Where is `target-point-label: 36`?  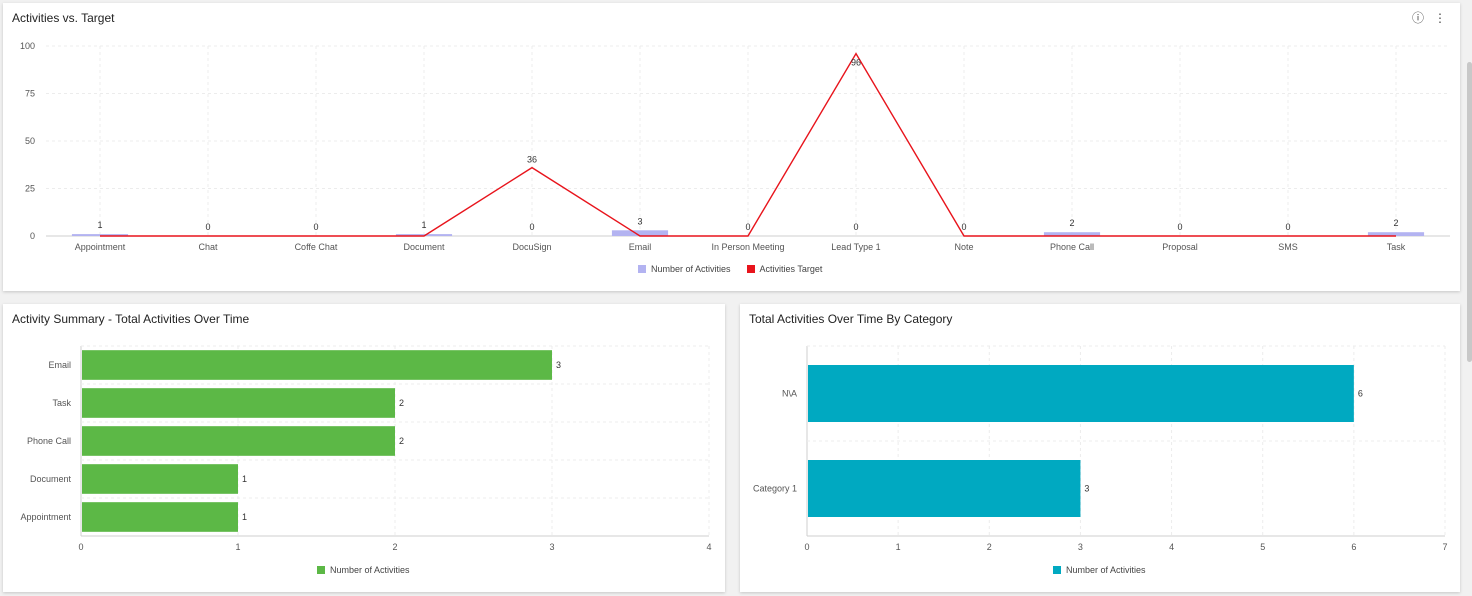 target-point-label: 36 is located at coordinates (532, 160).